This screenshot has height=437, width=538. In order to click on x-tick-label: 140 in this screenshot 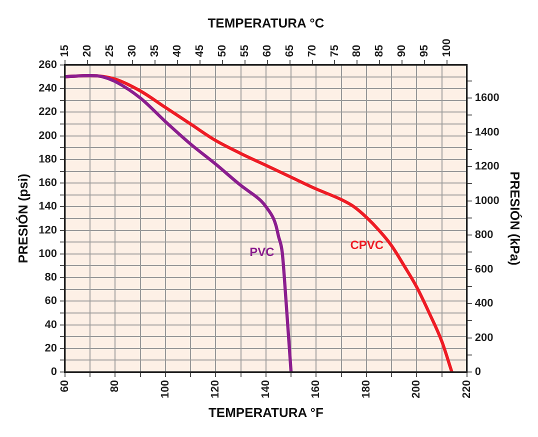, I will do `click(266, 389)`.